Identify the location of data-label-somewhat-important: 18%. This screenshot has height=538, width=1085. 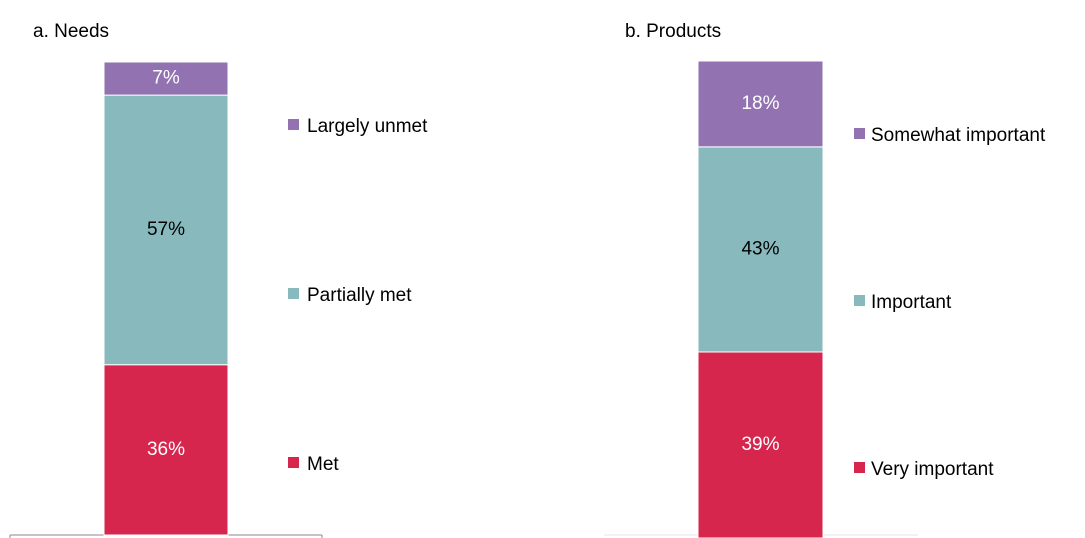
(760, 103).